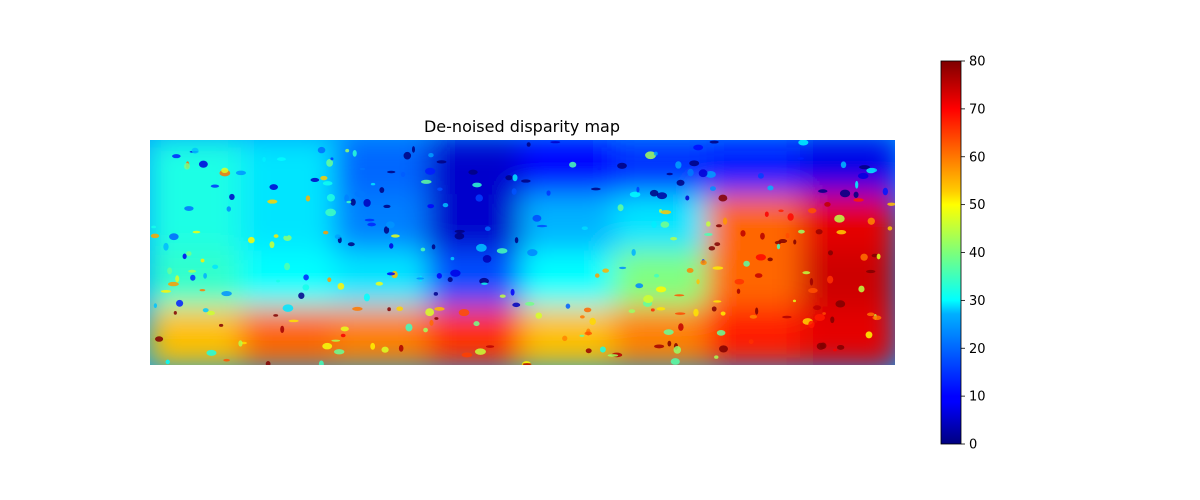 The height and width of the screenshot is (500, 1200). I want to click on colorbar-tick-label: 20, so click(977, 349).